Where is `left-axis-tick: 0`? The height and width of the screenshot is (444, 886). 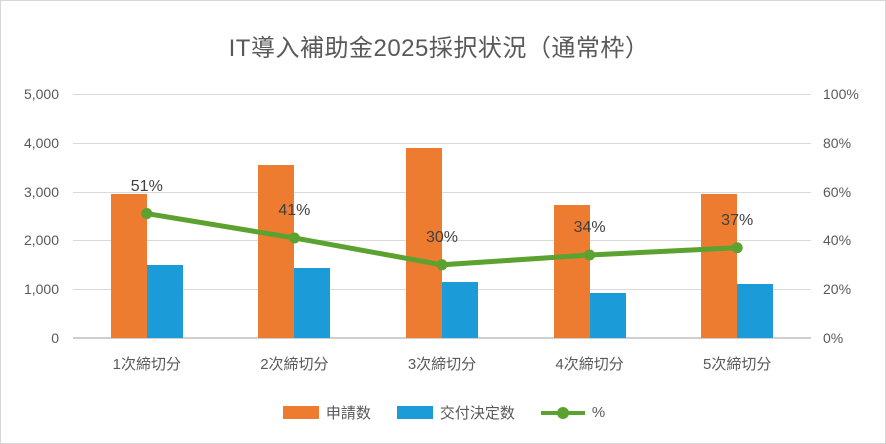
left-axis-tick: 0 is located at coordinates (55, 338).